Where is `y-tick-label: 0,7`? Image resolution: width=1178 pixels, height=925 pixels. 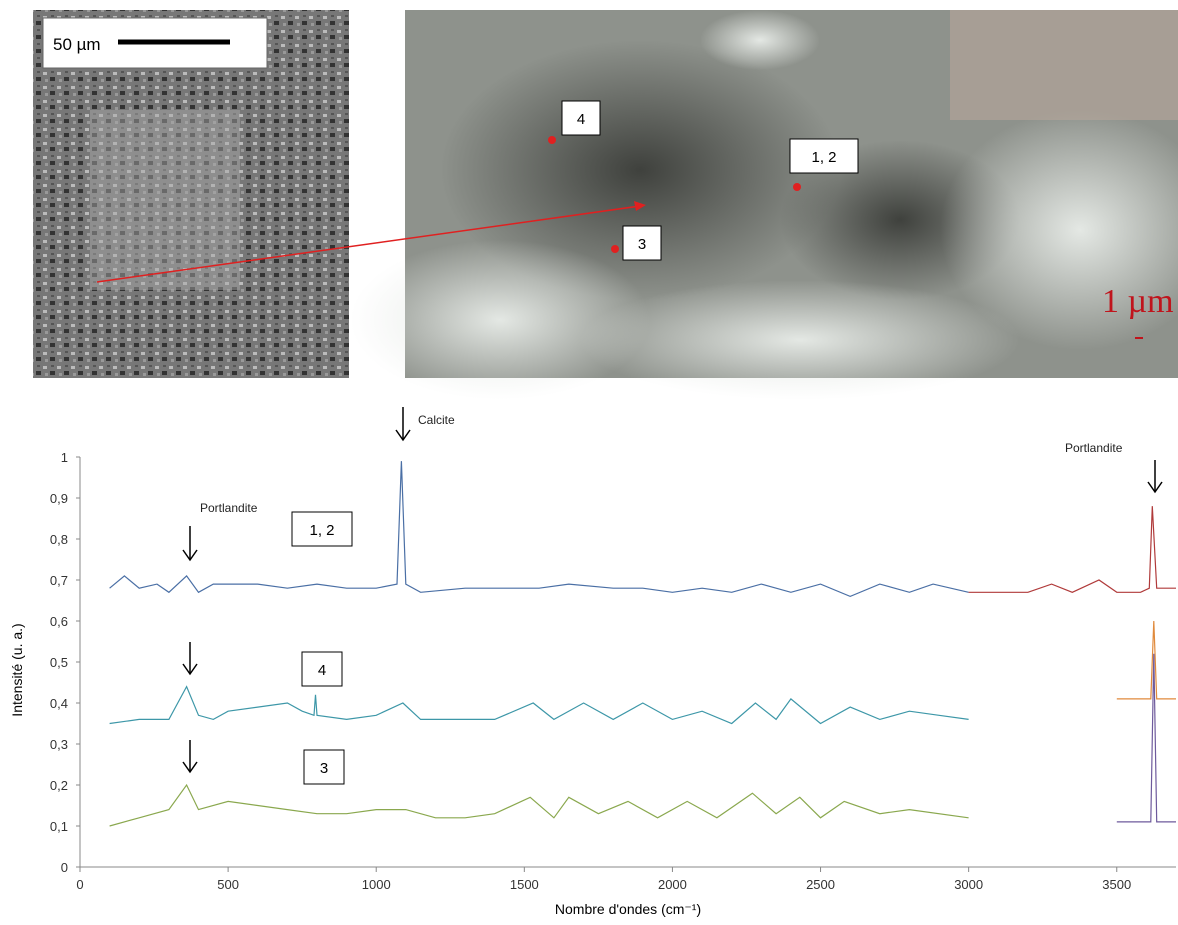
y-tick-label: 0,7 is located at coordinates (59, 580).